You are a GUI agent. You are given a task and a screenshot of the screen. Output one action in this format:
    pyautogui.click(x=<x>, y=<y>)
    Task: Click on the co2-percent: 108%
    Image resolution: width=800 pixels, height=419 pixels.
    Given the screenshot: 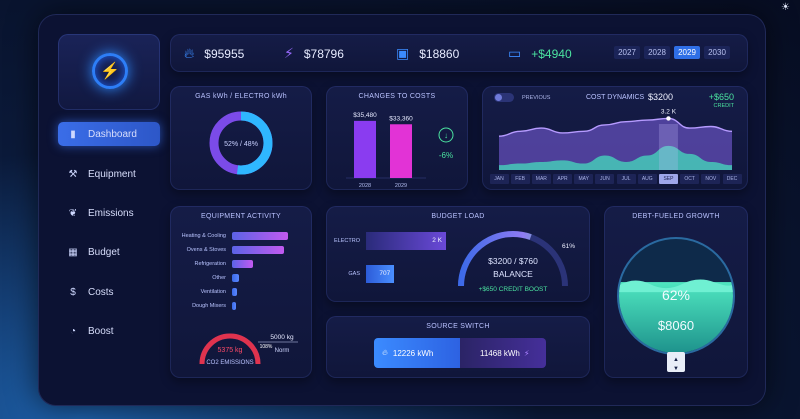 What is the action you would take?
    pyautogui.click(x=266, y=347)
    